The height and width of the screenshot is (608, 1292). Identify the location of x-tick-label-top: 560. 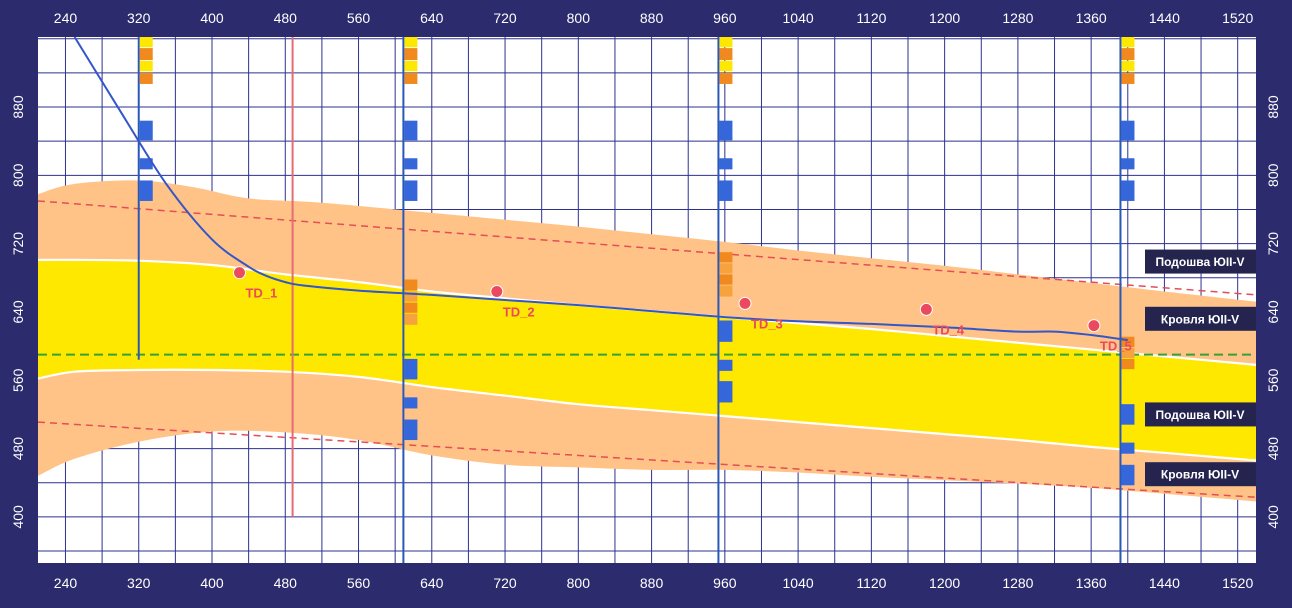
(359, 18).